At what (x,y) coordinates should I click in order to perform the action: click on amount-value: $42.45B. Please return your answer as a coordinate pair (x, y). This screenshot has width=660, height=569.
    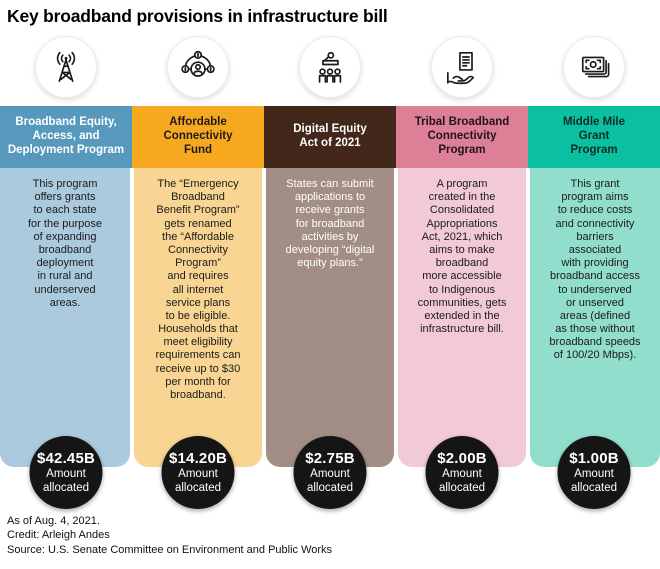
    Looking at the image, I should click on (66, 459).